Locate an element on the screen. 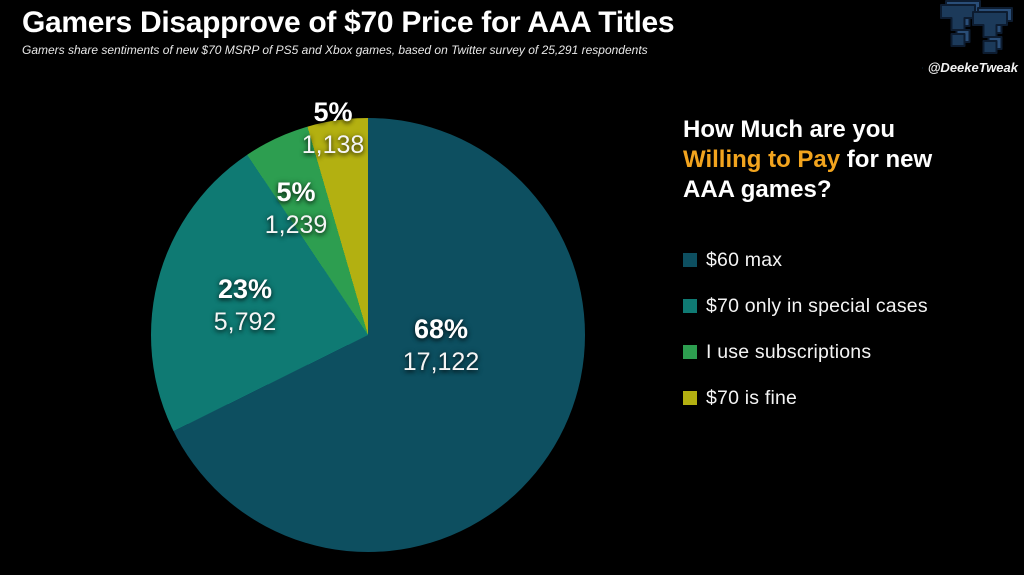 This screenshot has width=1024, height=575. twitter-handle-text: @DeekeTweak is located at coordinates (972, 67).